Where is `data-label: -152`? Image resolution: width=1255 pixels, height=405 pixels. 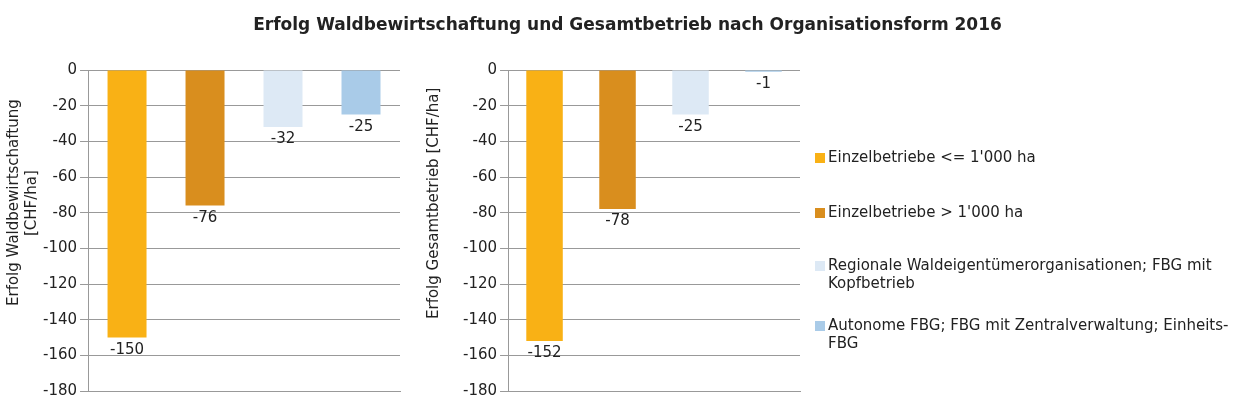
data-label: -152 is located at coordinates (544, 352).